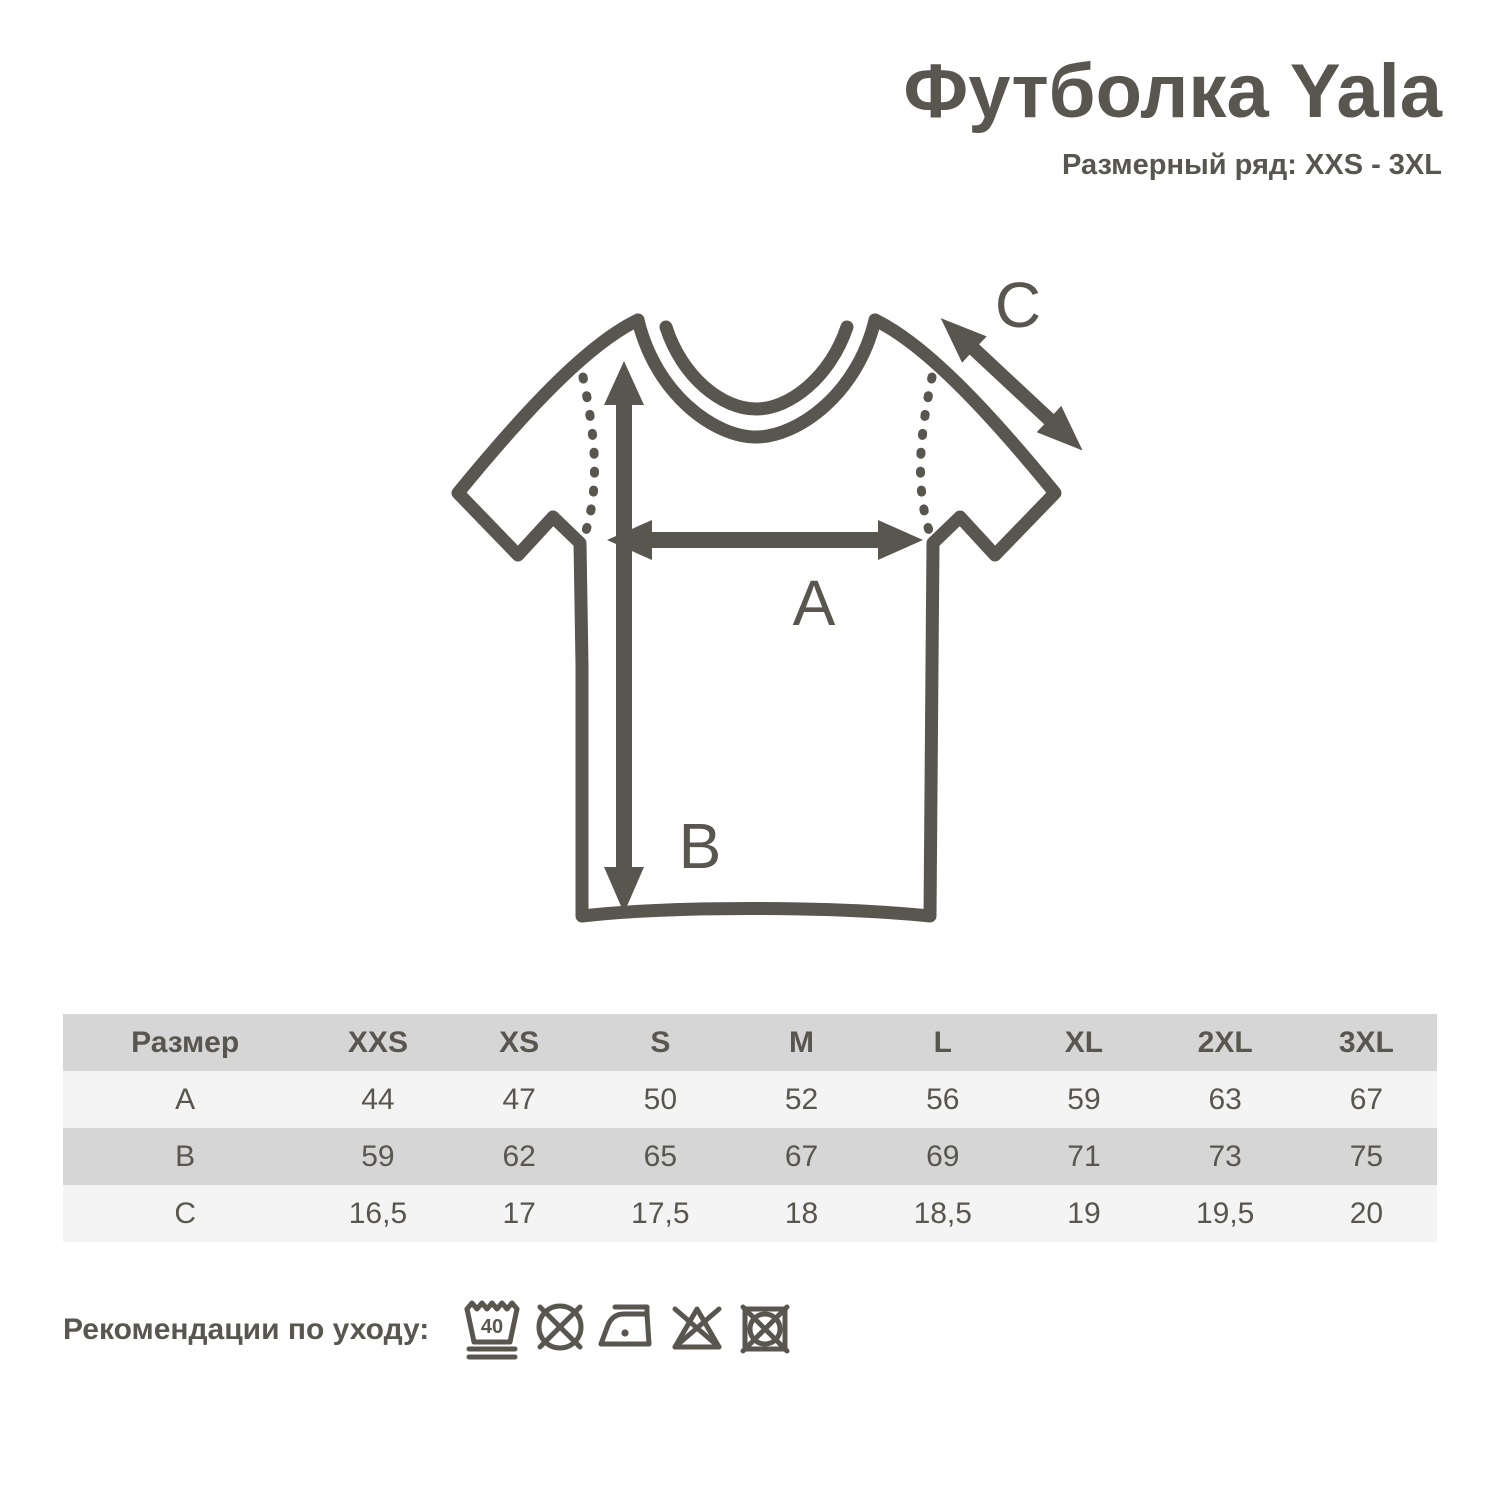  I want to click on cell-c-xl: 19, so click(1084, 1213).